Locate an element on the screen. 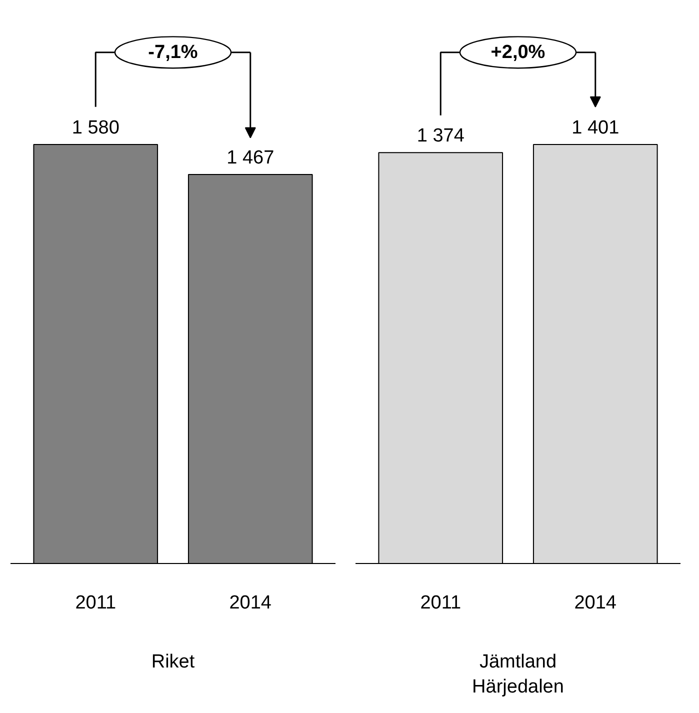 This screenshot has height=713, width=699. text: +2,0% is located at coordinates (518, 52).